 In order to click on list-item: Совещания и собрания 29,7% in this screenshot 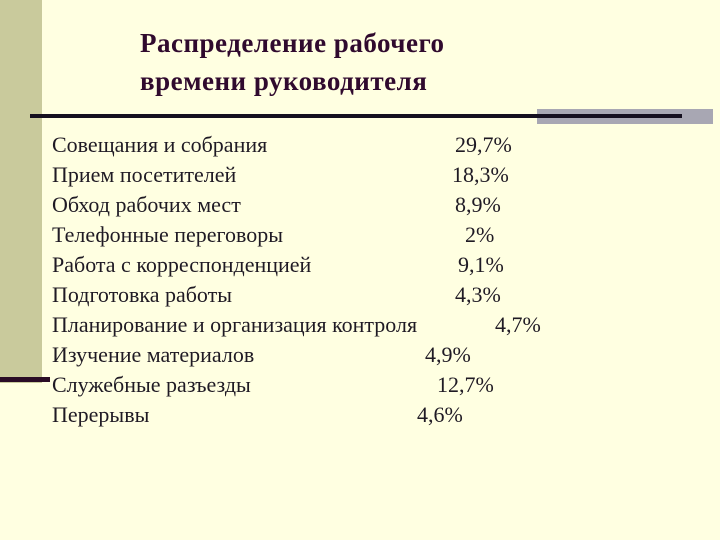, I will do `click(372, 145)`.